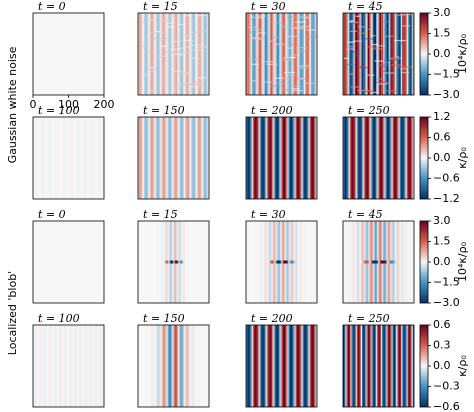 The height and width of the screenshot is (412, 474). What do you see at coordinates (442, 241) in the screenshot?
I see `colorbar-tick-label: 1.5` at bounding box center [442, 241].